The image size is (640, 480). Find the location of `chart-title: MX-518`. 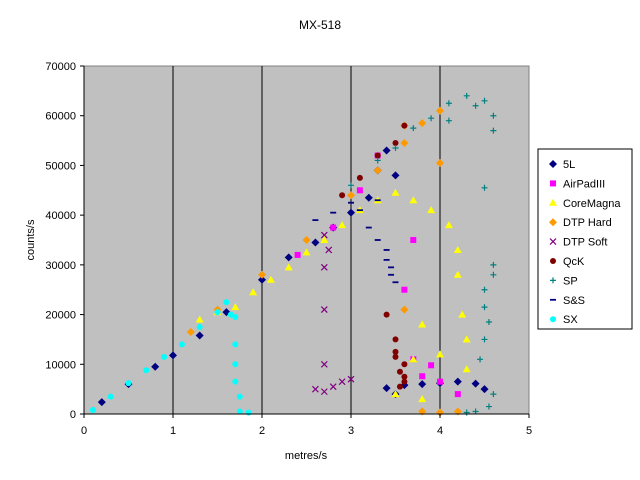

chart-title: MX-518 is located at coordinates (320, 25).